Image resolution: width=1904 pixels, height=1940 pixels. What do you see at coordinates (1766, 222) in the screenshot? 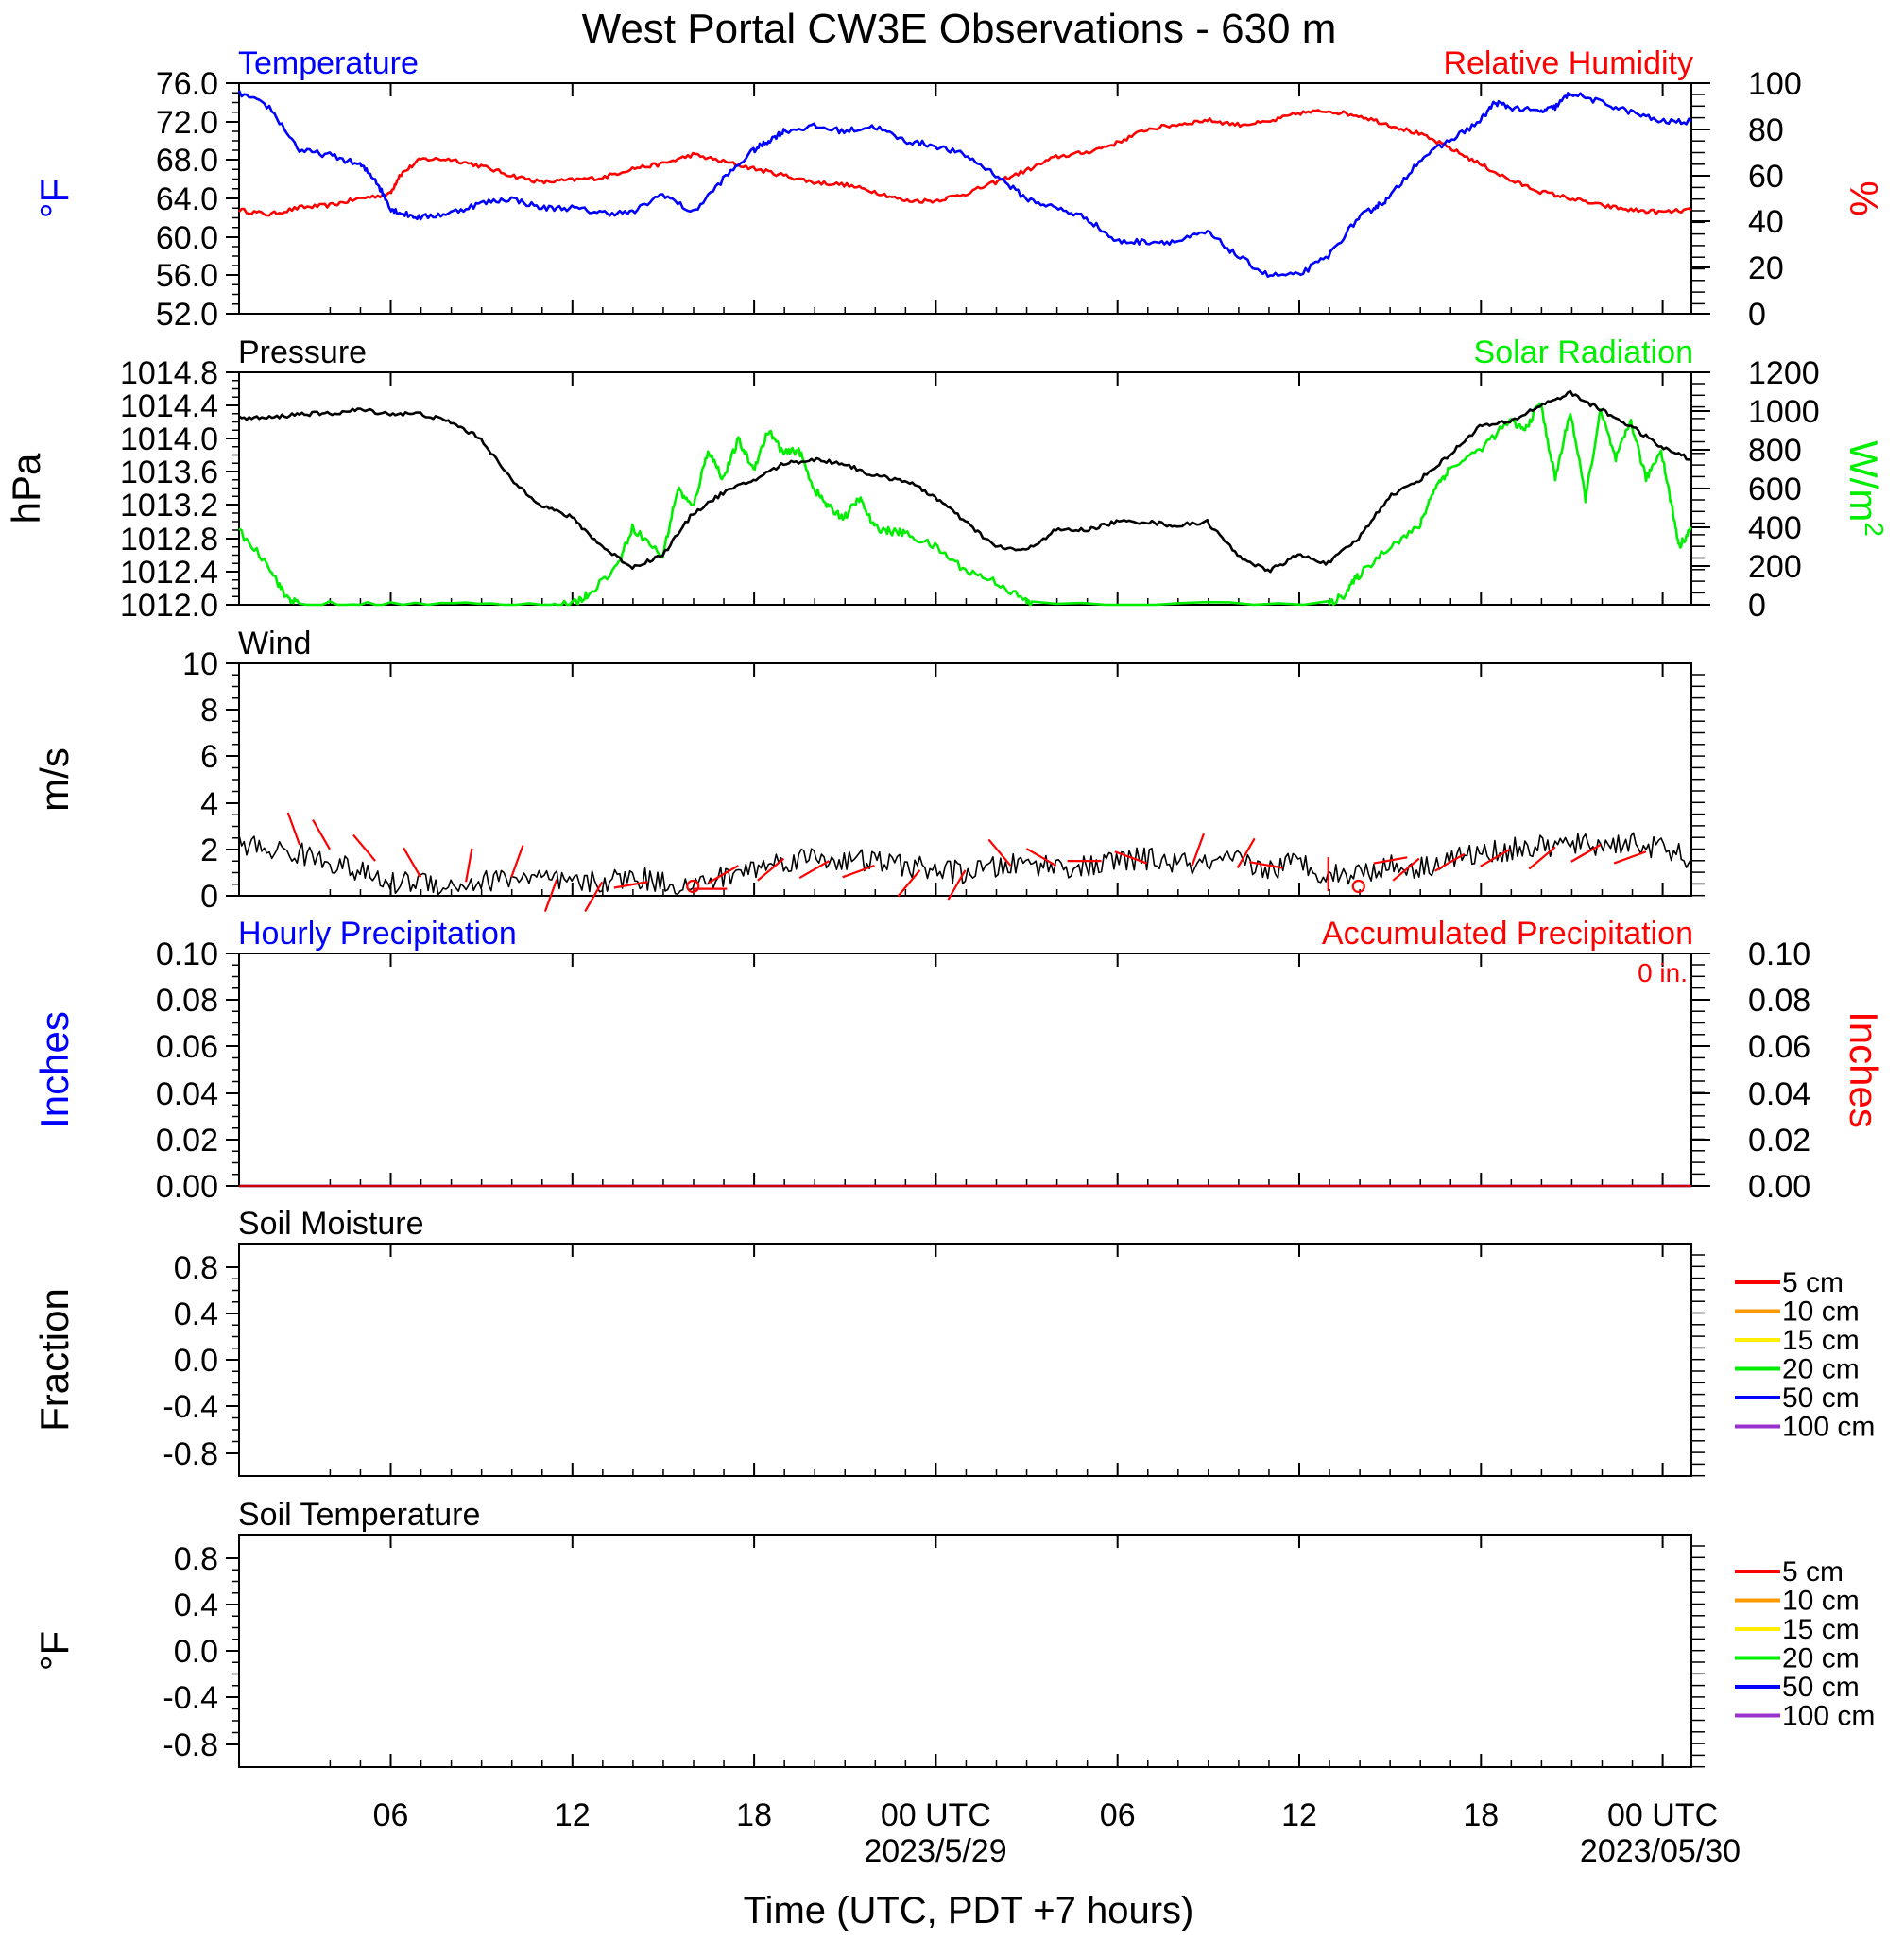
I see `y-tick-label-right: 40` at bounding box center [1766, 222].